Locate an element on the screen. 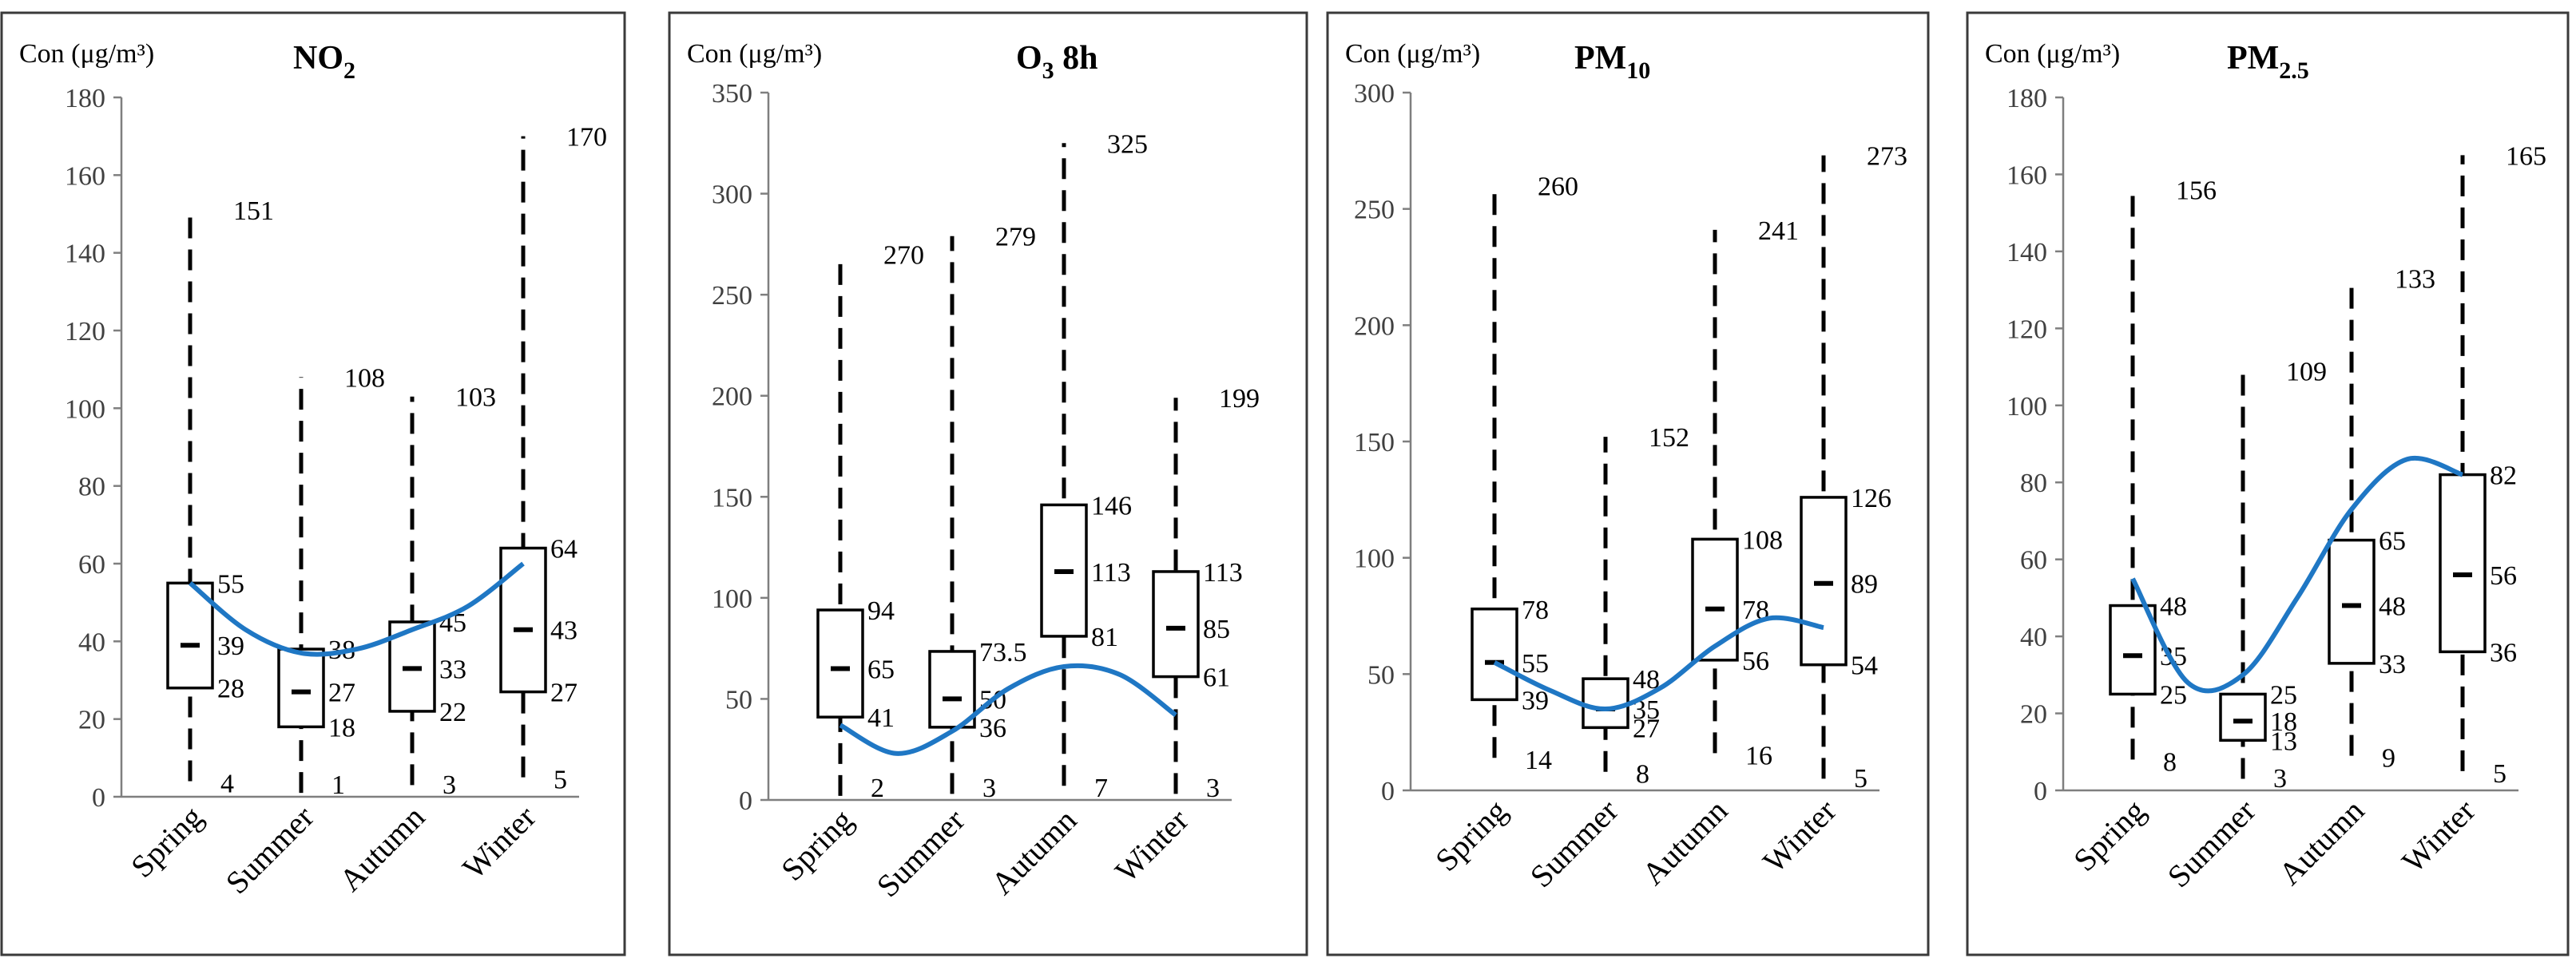 This screenshot has height=974, width=2576. q3-value-label: 73.5 is located at coordinates (1003, 652).